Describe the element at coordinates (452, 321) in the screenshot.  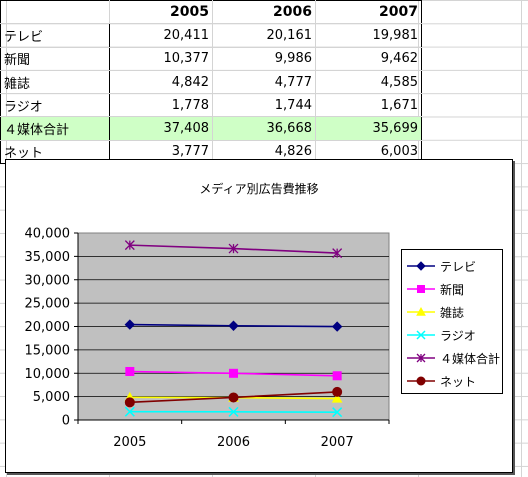
I see `chart-legend: テレビ新聞雑誌ラジオ ４媒体合計ネット` at that location.